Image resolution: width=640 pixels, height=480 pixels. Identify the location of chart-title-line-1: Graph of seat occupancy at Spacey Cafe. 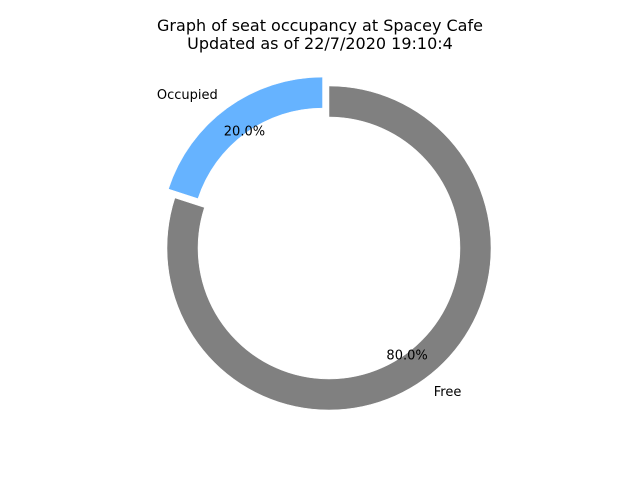
(320, 25).